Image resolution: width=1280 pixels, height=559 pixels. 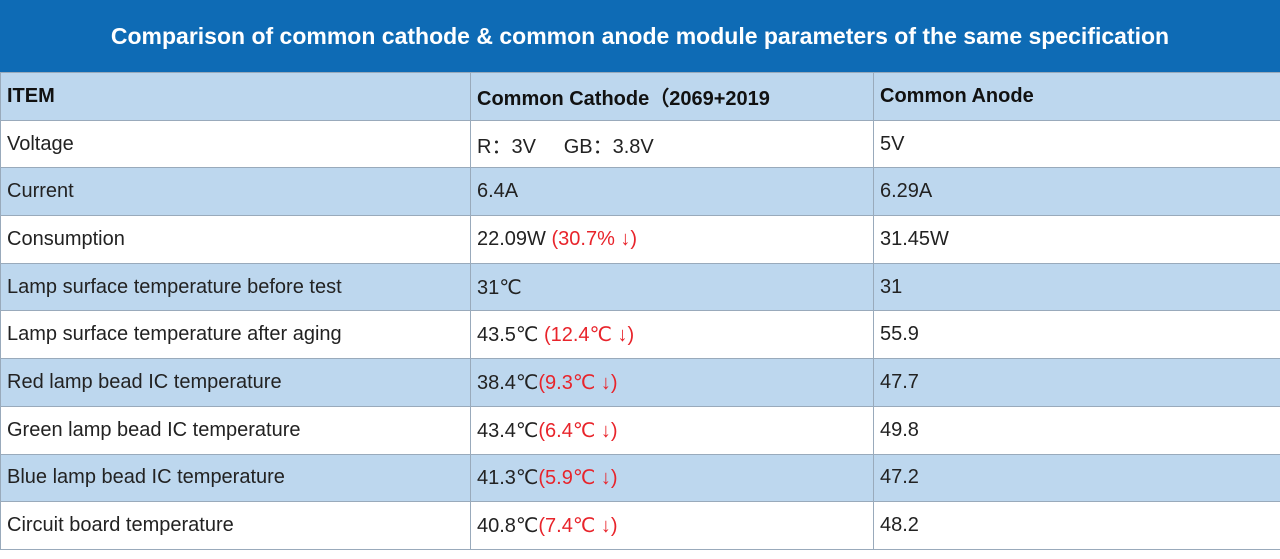 I want to click on anode-cell: 49.8, so click(x=1076, y=430).